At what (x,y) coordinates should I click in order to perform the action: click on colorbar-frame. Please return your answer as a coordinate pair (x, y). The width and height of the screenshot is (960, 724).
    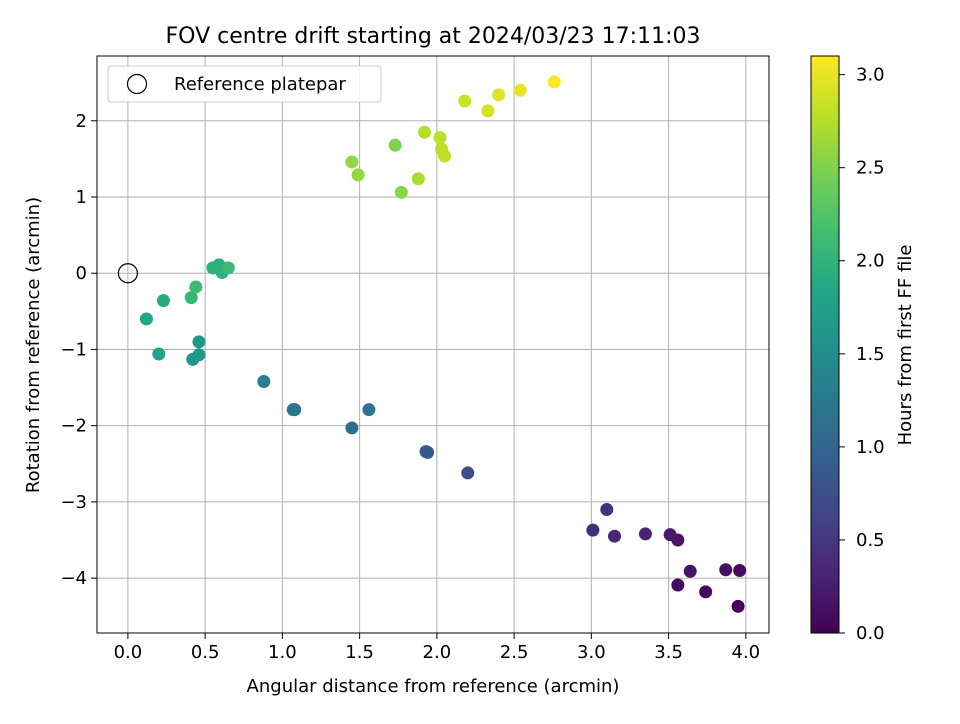
    Looking at the image, I should click on (825, 344).